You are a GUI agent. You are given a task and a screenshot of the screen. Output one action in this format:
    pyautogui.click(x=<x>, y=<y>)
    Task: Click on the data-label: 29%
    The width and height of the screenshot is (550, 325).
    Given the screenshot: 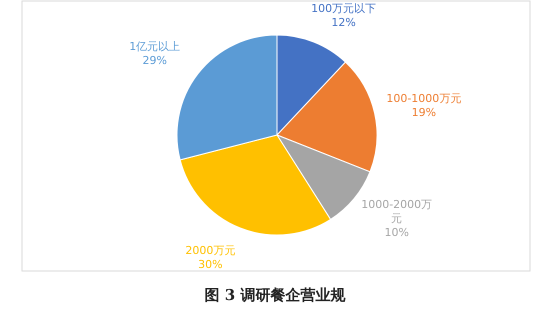 What is the action you would take?
    pyautogui.click(x=154, y=61)
    